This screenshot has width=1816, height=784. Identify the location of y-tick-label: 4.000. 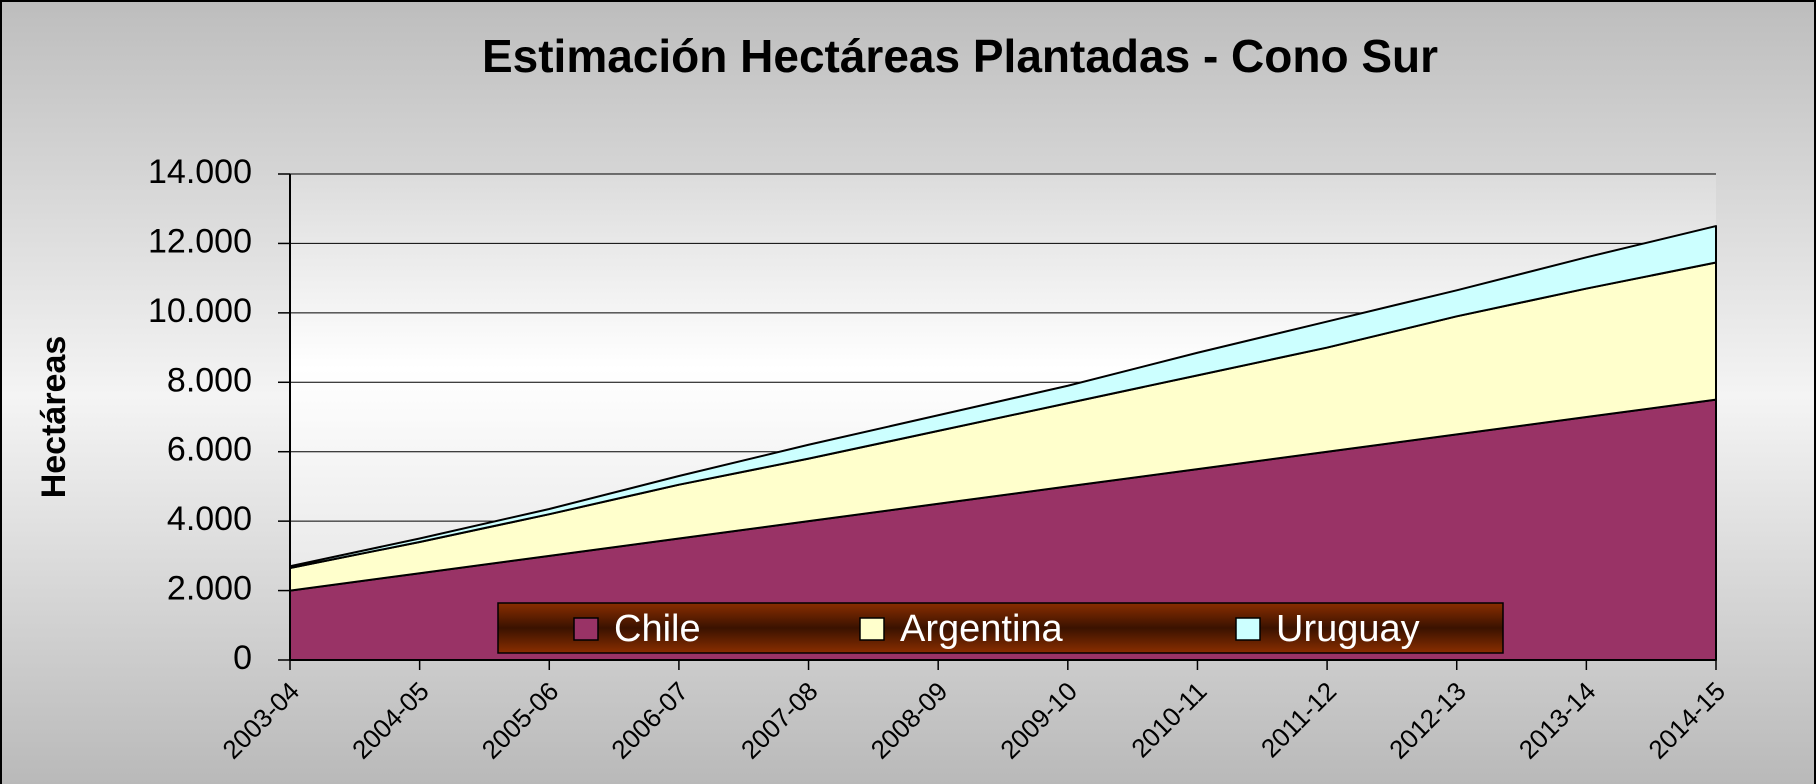
(209, 519).